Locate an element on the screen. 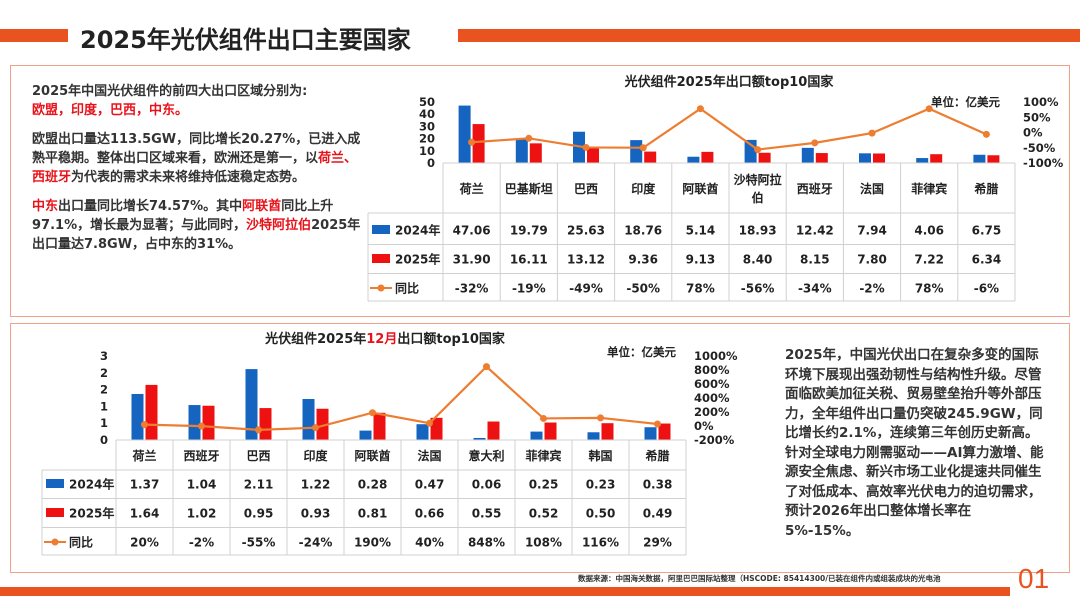 The height and width of the screenshot is (603, 1080). table-value: 18.76 is located at coordinates (643, 231).